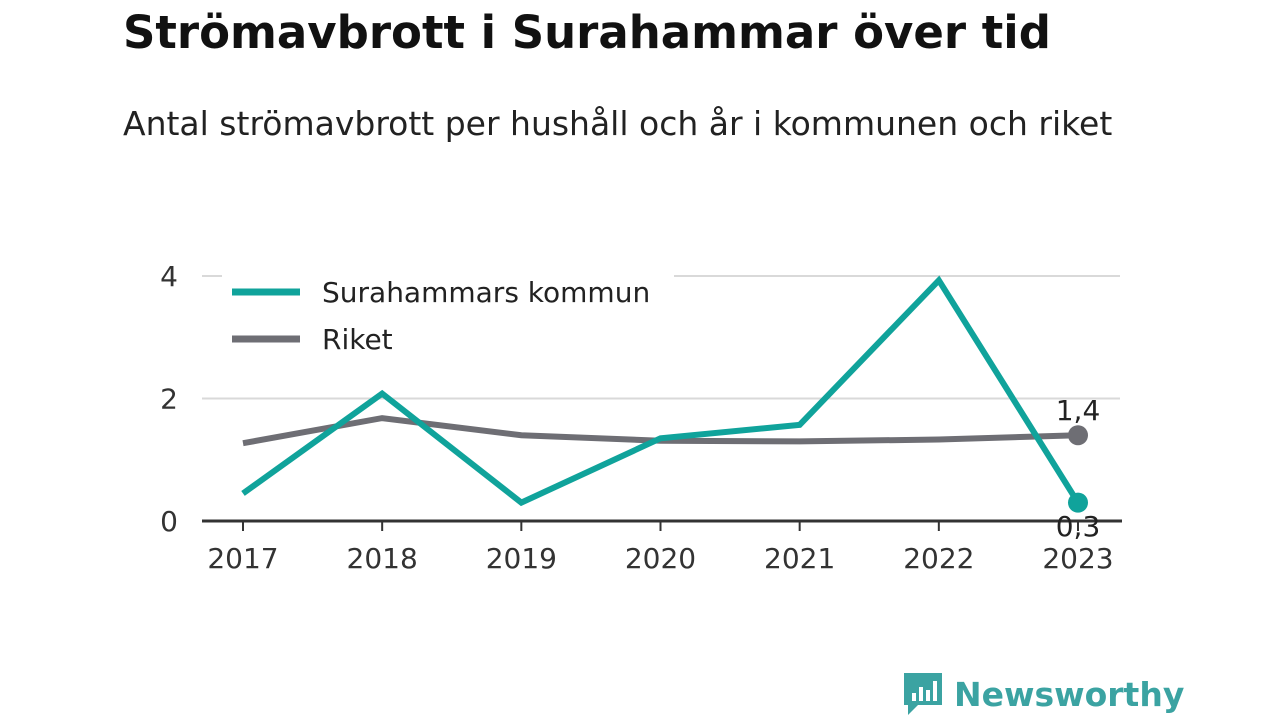 The width and height of the screenshot is (1280, 720). What do you see at coordinates (587, 32) in the screenshot?
I see `chart-title: Strömavbrott i Surahammar över tid` at bounding box center [587, 32].